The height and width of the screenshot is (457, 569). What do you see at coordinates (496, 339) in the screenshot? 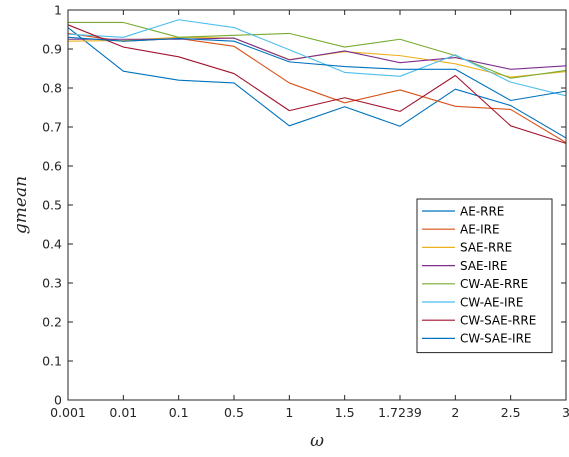
I see `legend-label: CW-SAE-IRE` at bounding box center [496, 339].